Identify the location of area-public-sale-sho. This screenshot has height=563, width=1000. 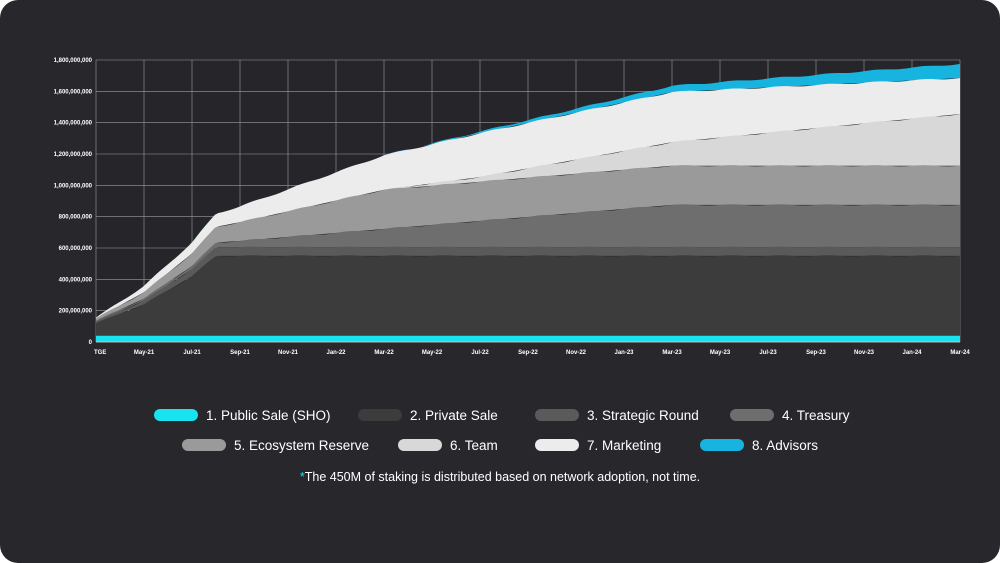
(528, 338).